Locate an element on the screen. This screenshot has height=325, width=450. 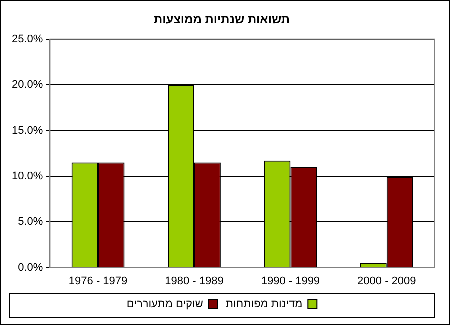
legend-label: שוקים מתעוררים is located at coordinates (165, 304).